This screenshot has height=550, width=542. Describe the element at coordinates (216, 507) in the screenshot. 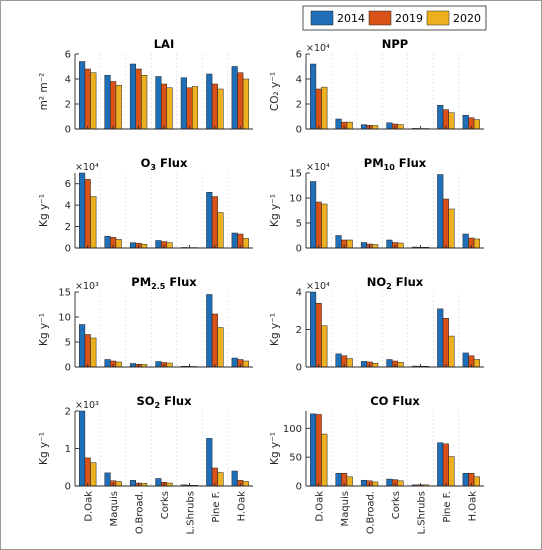

I see `xtick-label-so2-5: Pine F.` at that location.